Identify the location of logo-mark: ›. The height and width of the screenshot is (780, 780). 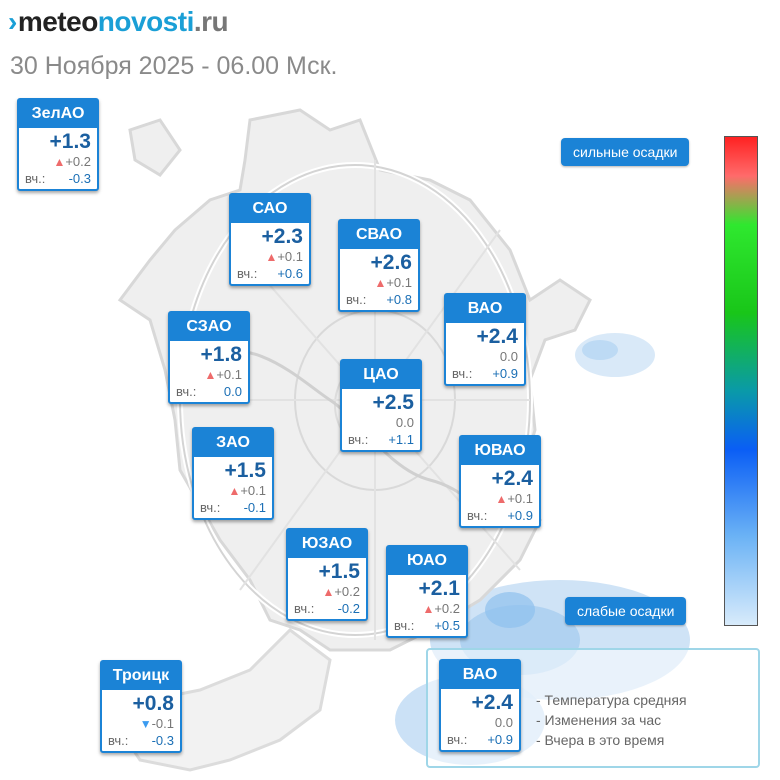
(12, 21).